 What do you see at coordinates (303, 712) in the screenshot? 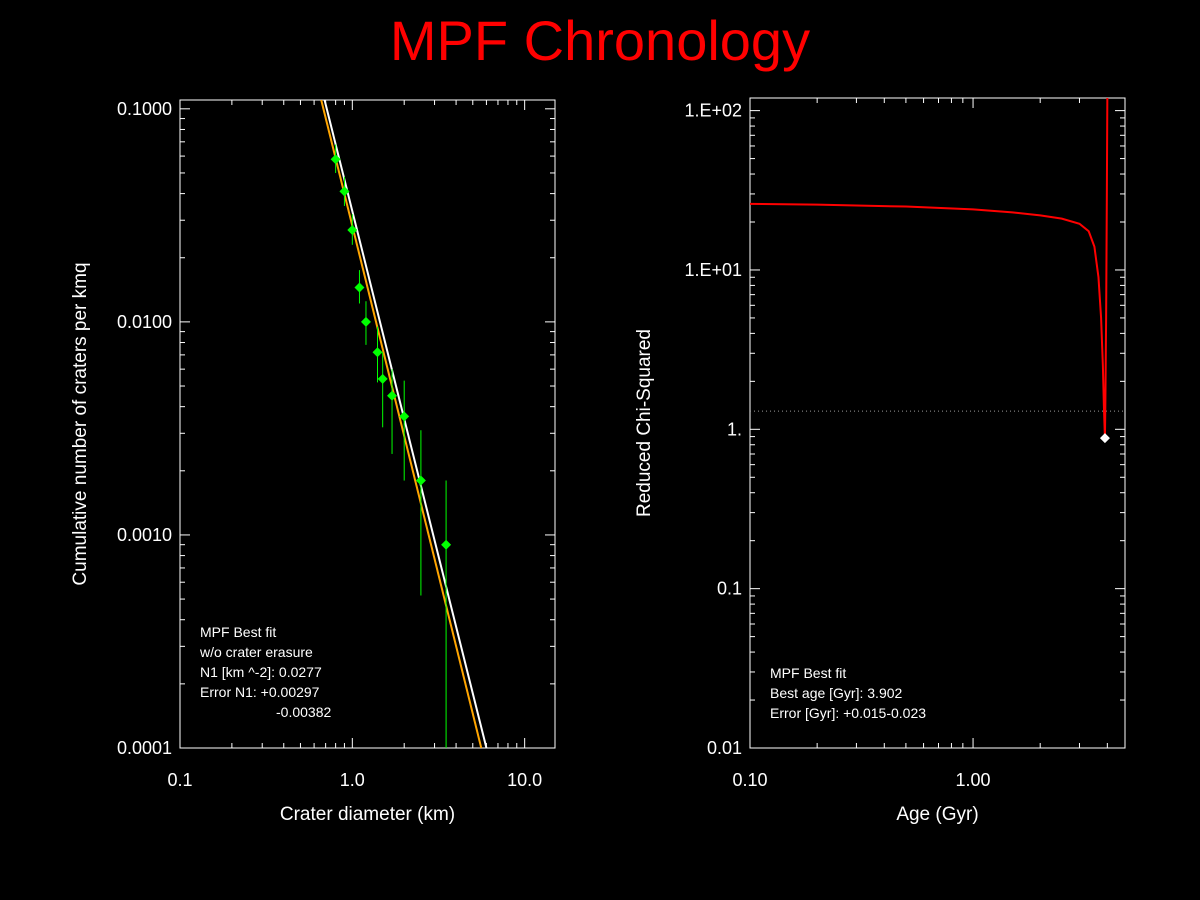
I see `chart1-annotation-line: -0.00382` at bounding box center [303, 712].